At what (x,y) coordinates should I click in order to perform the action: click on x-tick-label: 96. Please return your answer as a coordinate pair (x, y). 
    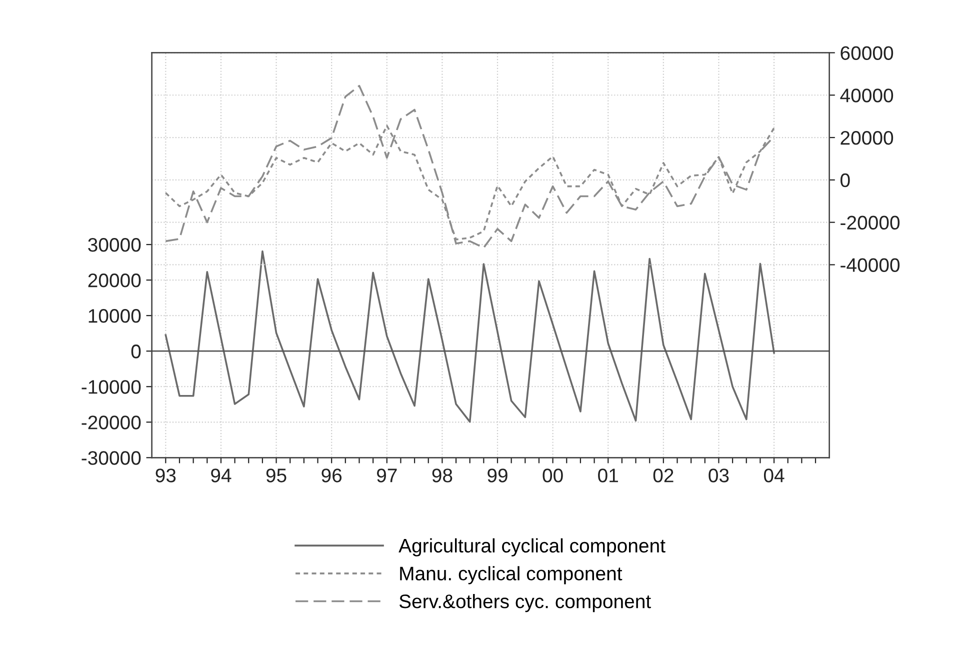
    Looking at the image, I should click on (332, 475).